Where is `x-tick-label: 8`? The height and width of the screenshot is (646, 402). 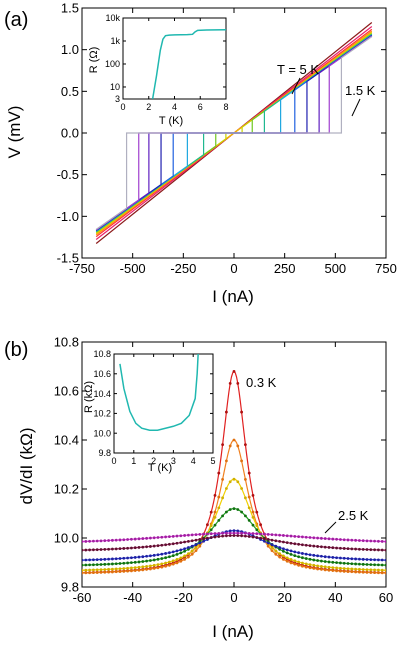 x-tick-label: 8 is located at coordinates (225, 107).